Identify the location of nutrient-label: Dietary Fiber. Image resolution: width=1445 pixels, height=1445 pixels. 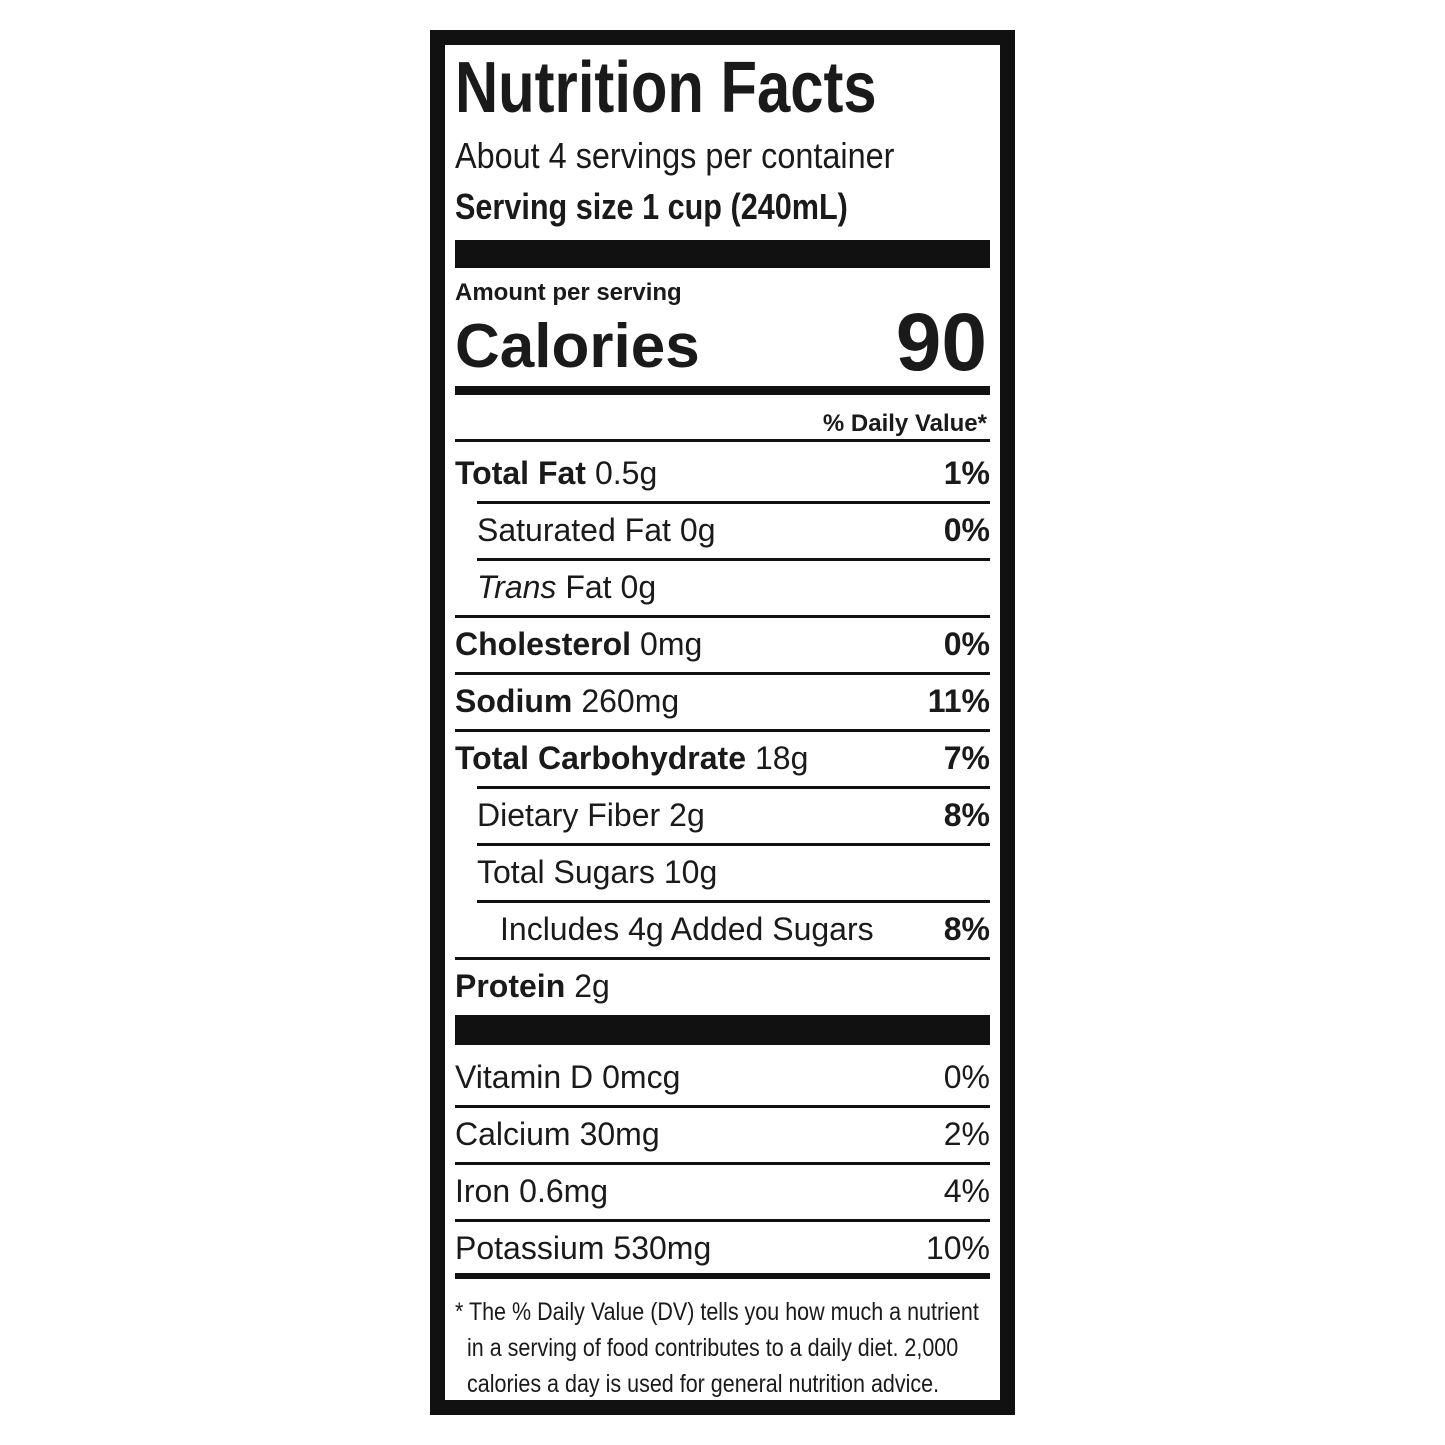
(569, 814).